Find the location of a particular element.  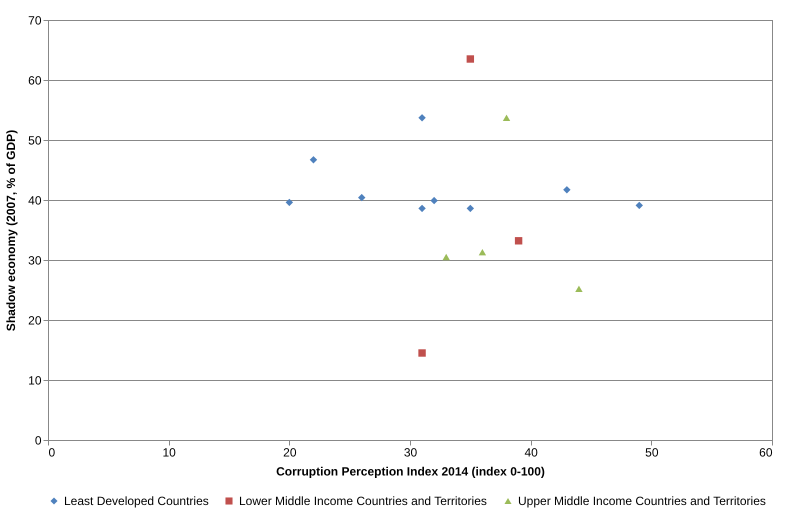

y-tick-label: 10 is located at coordinates (35, 381).